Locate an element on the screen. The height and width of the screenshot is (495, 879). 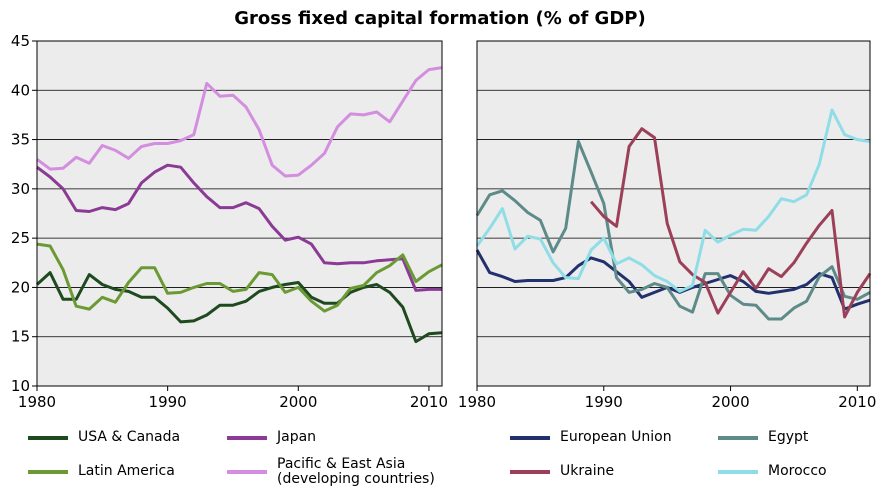
y-tick-label: 45 is located at coordinates (20, 41).